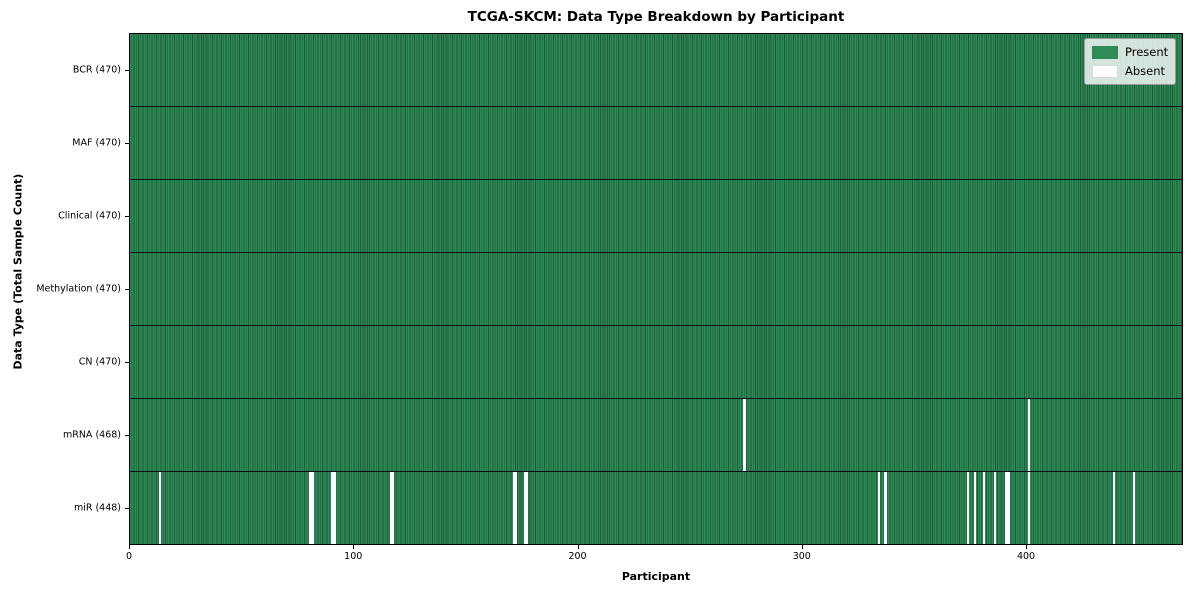 Image resolution: width=1200 pixels, height=600 pixels. I want to click on row-methylation, so click(656, 288).